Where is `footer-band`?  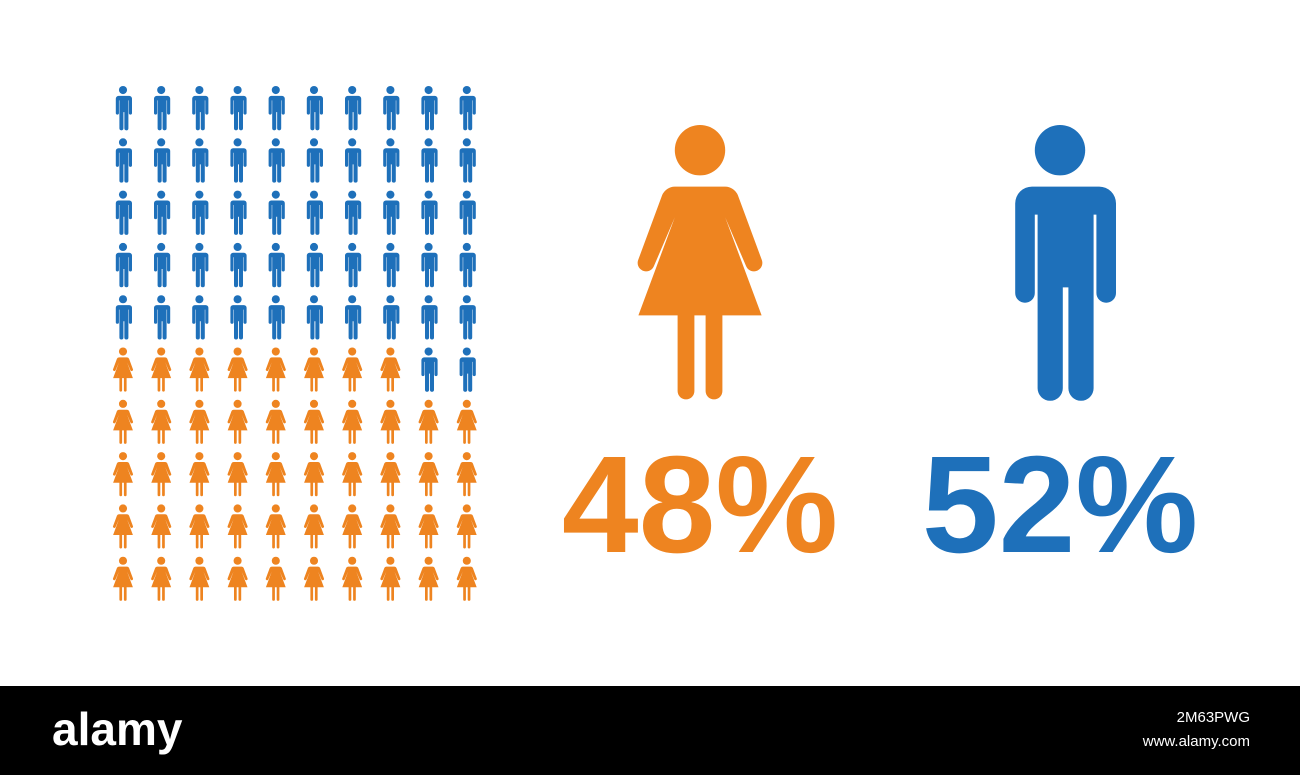 footer-band is located at coordinates (650, 730).